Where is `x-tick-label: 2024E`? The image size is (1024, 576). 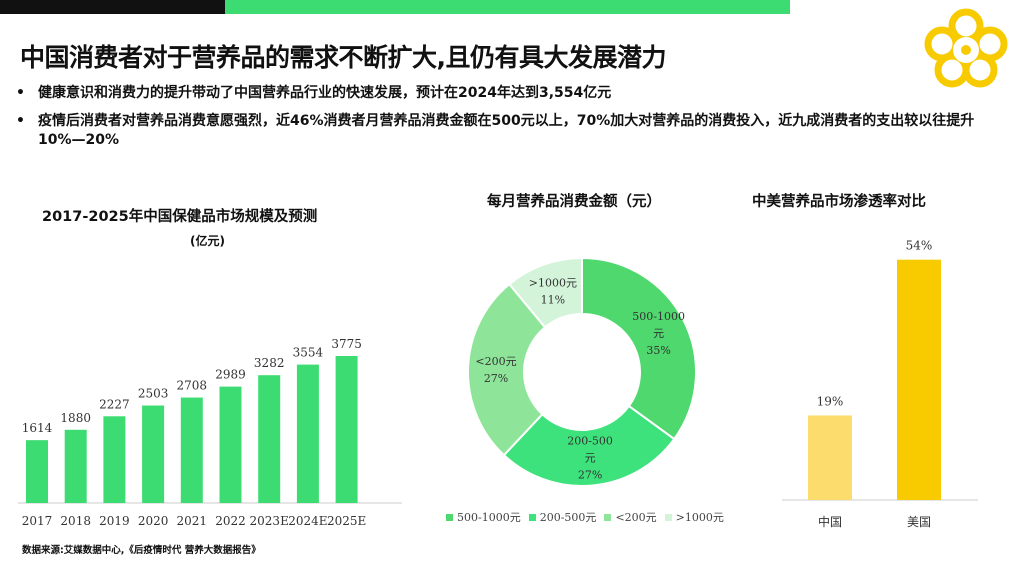
x-tick-label: 2024E is located at coordinates (307, 521).